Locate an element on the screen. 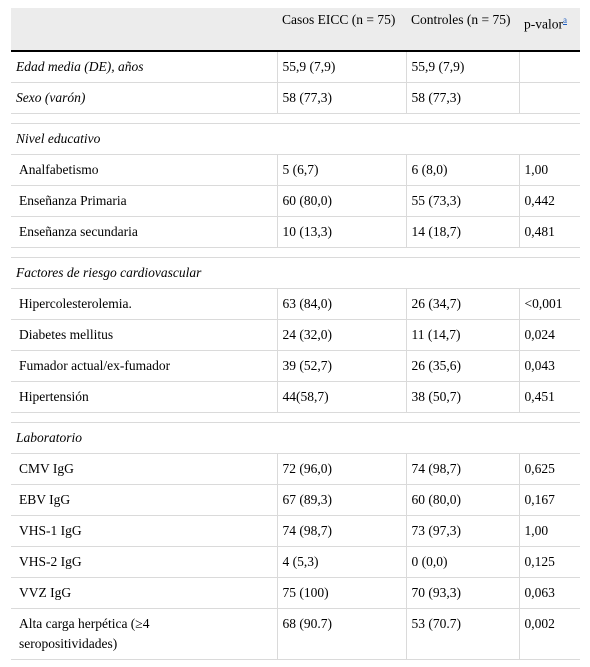 The height and width of the screenshot is (667, 590). table-row: EBV IgG 67 (89,3) 60 (80,0) 0,167 is located at coordinates (295, 500).